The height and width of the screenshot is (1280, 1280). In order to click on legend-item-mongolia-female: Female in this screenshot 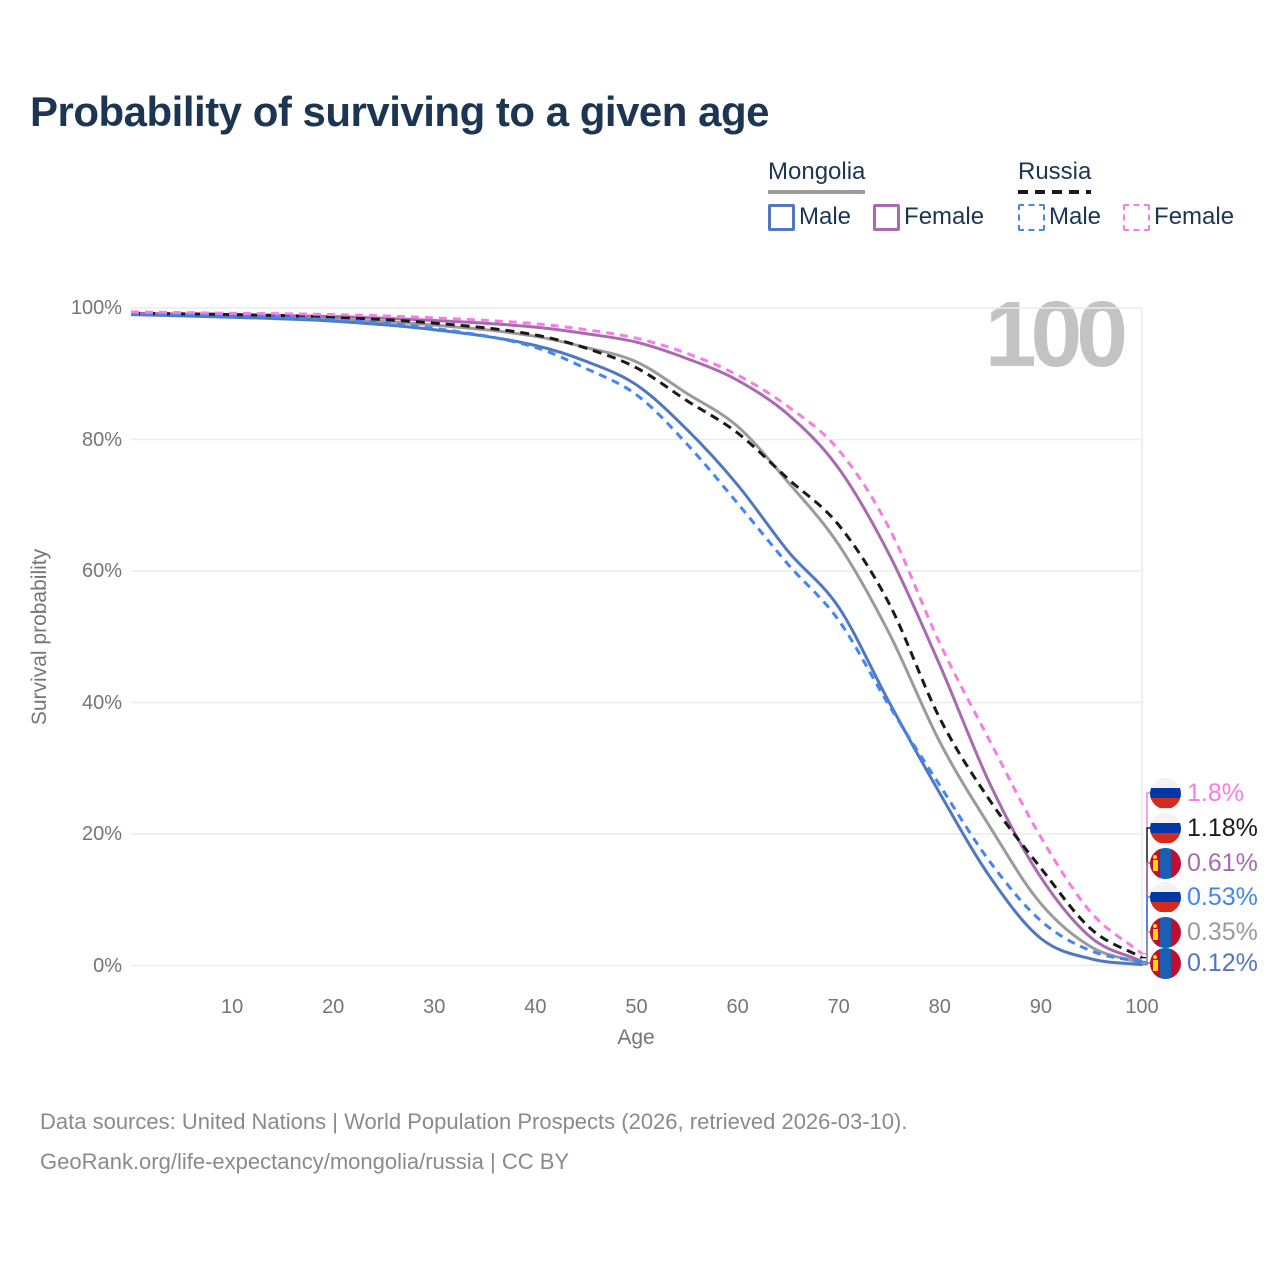, I will do `click(928, 217)`.